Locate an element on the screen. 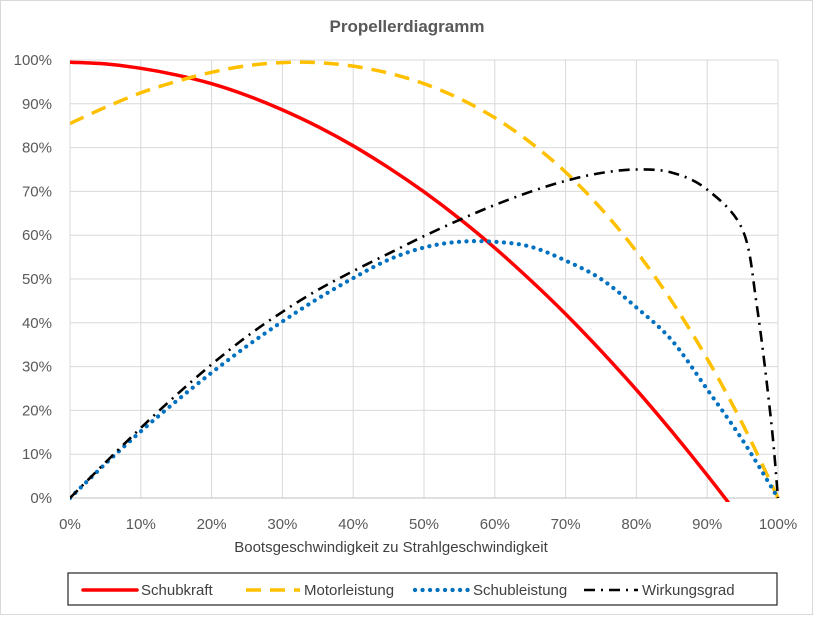 Image resolution: width=813 pixels, height=619 pixels. y-tick-label: 0% is located at coordinates (41, 498).